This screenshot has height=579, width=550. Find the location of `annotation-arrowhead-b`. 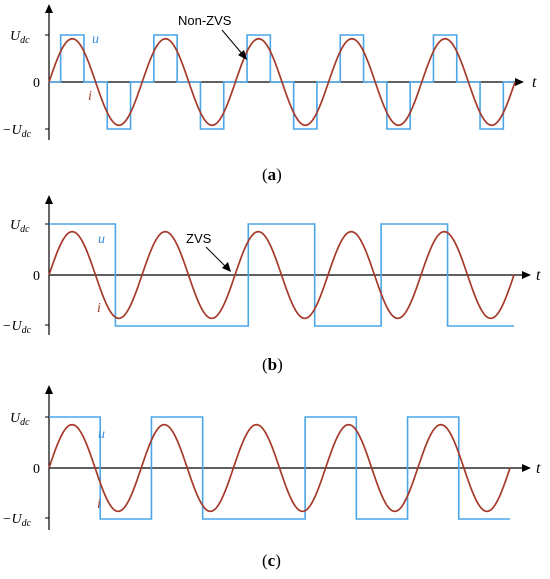

annotation-arrowhead-b is located at coordinates (226, 267).